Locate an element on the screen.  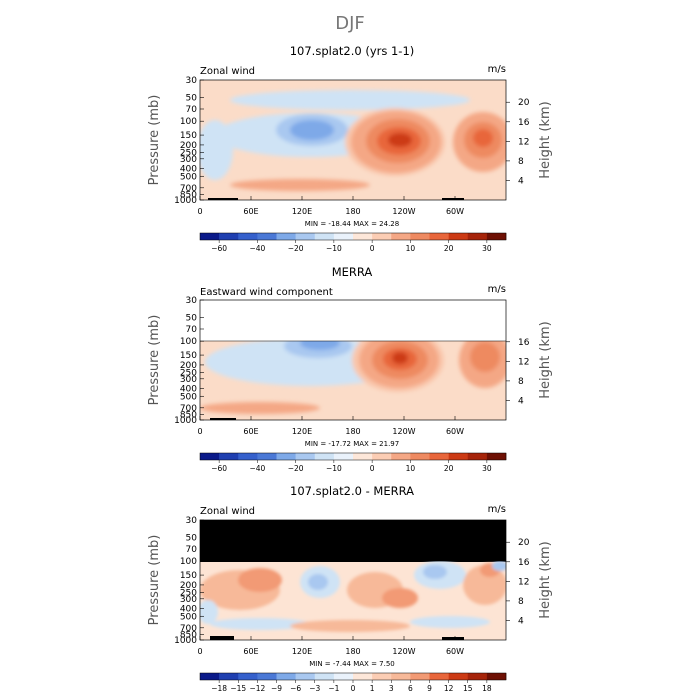
longitude-tick-label: 60E is located at coordinates (250, 651).